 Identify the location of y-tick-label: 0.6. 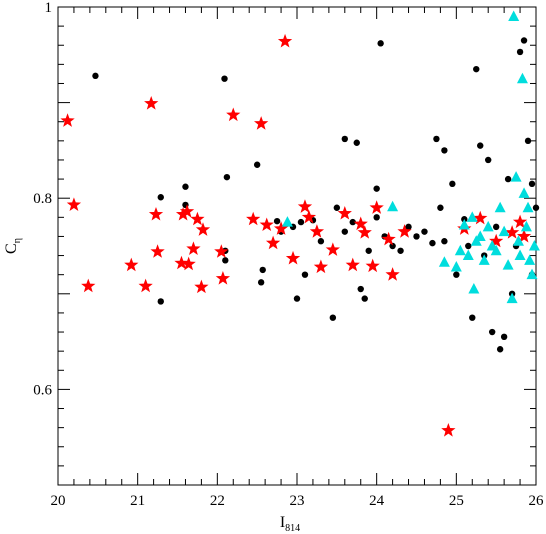
(42, 390).